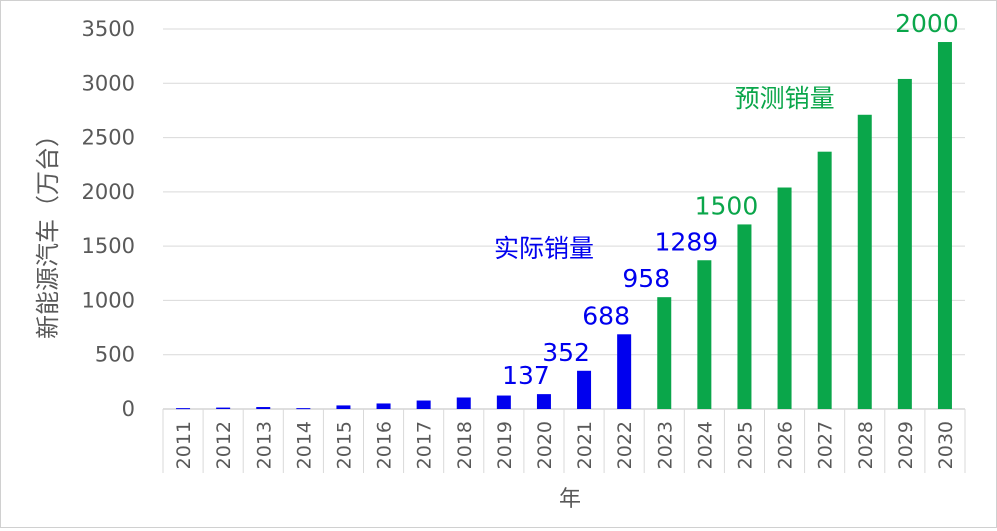 This screenshot has height=531, width=997. Describe the element at coordinates (343, 407) in the screenshot. I see `bar-2015` at that location.